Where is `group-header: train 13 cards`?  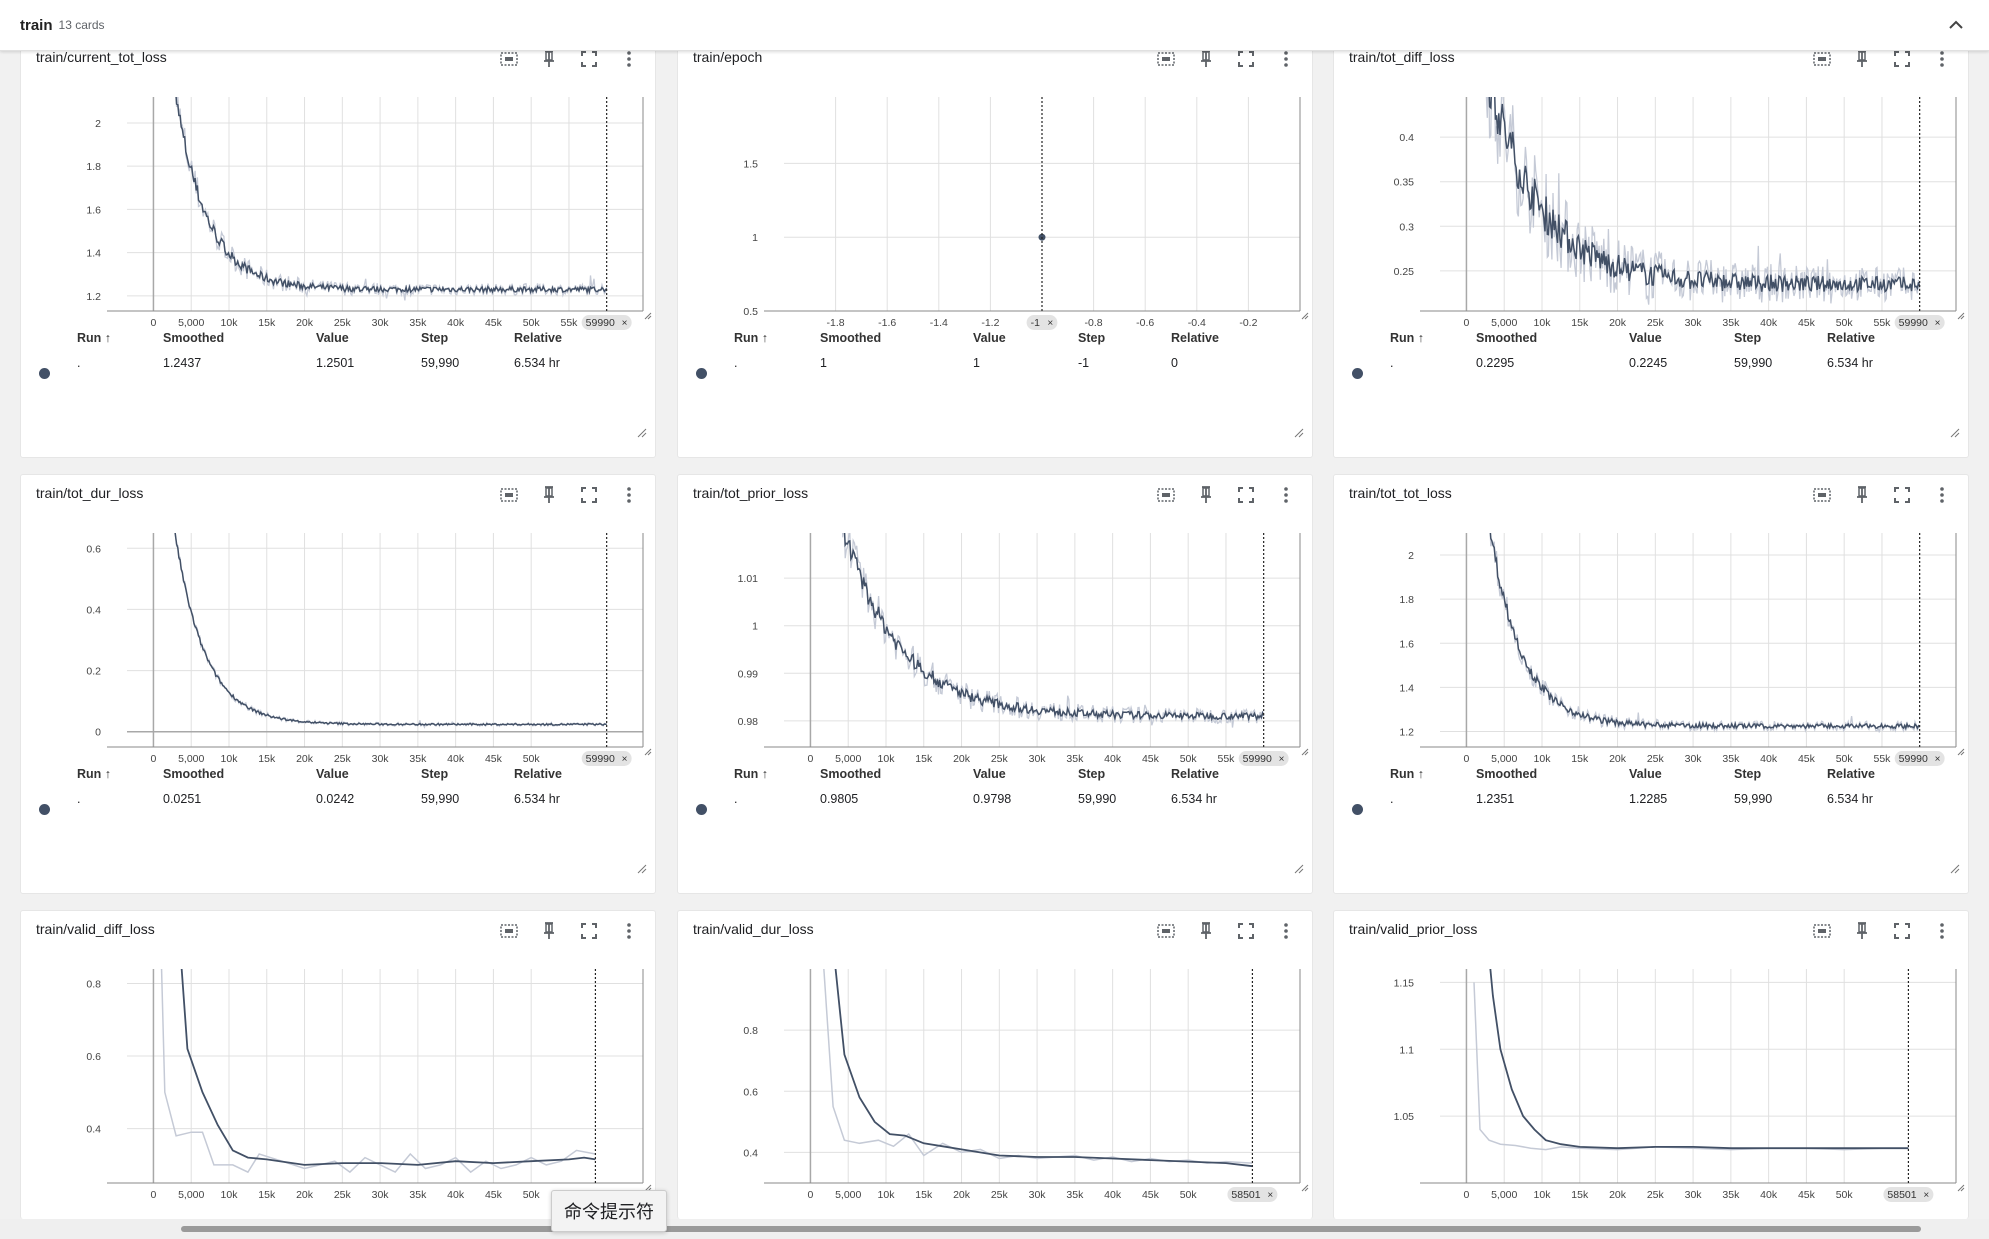 group-header: train 13 cards is located at coordinates (994, 25).